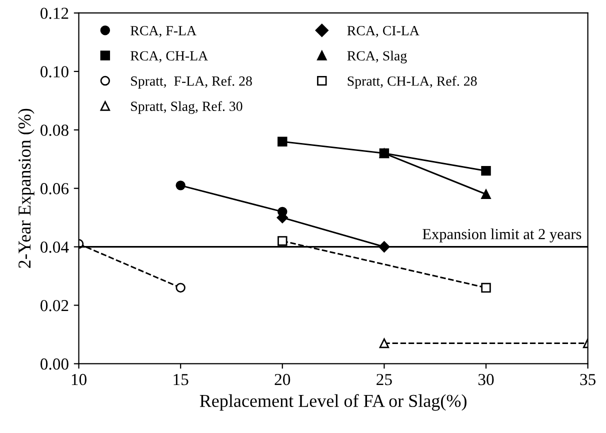 The width and height of the screenshot is (606, 433). Describe the element at coordinates (502, 235) in the screenshot. I see `ref-line-label: Expansion limit at 2 years` at that location.